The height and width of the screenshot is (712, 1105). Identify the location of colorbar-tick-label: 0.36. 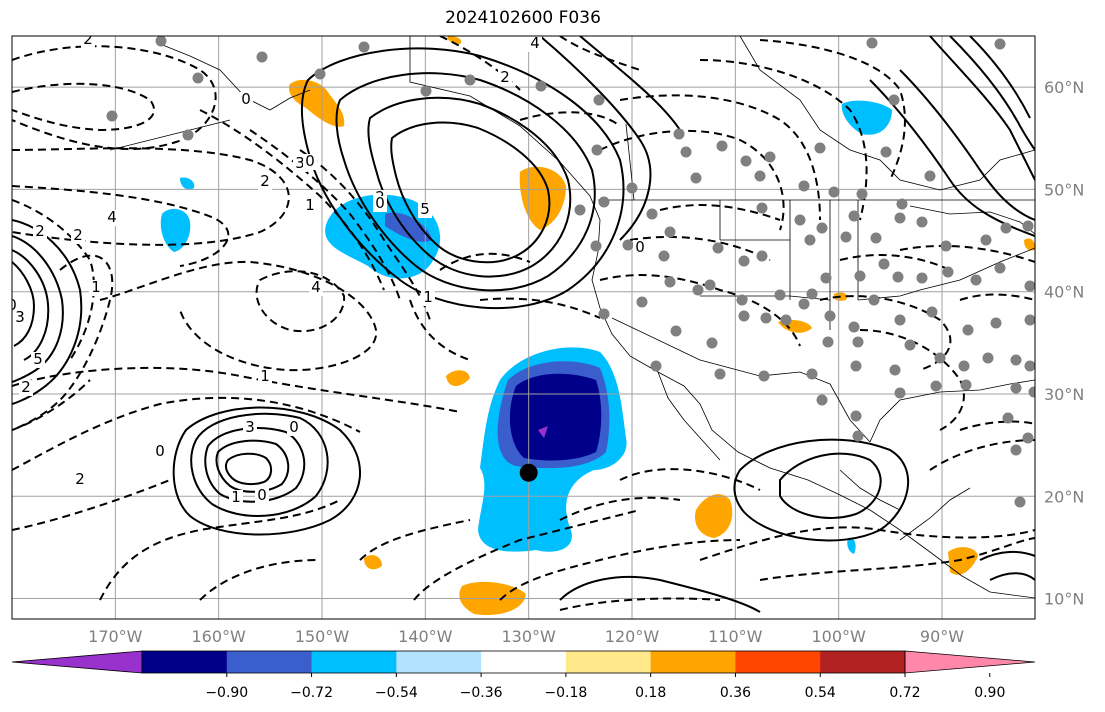
(735, 693).